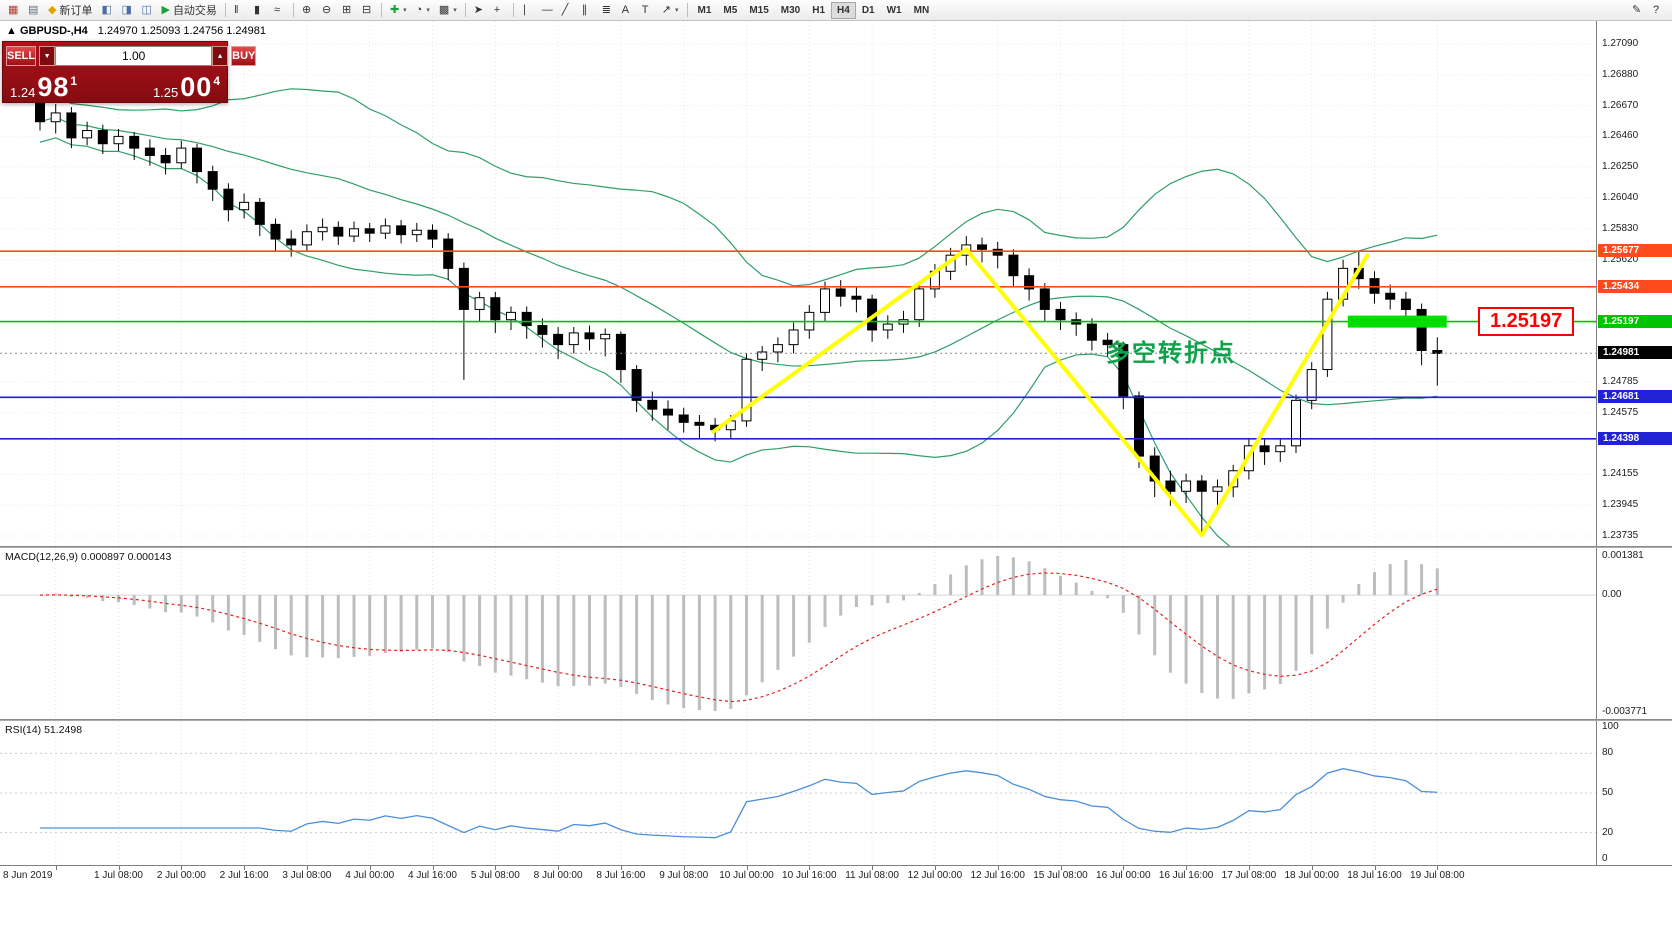 This screenshot has width=1672, height=944. Describe the element at coordinates (134, 56) in the screenshot. I see `volume-input` at that location.